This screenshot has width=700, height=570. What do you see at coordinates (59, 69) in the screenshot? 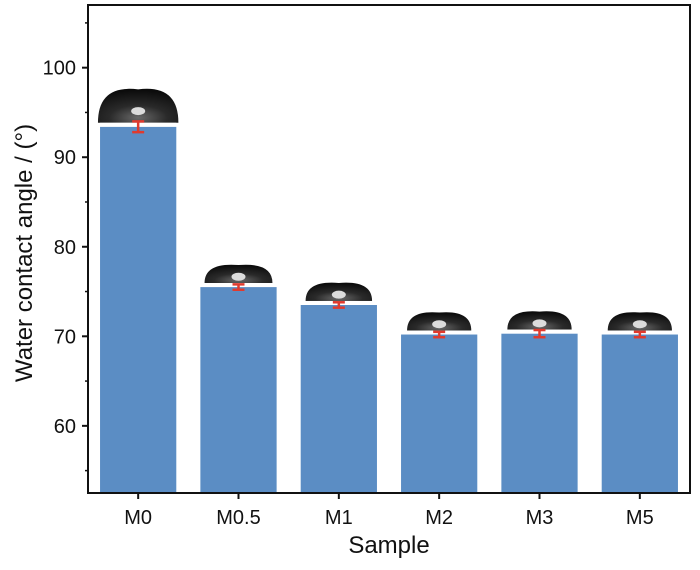
I see `y-tick-label: 100` at bounding box center [59, 69].